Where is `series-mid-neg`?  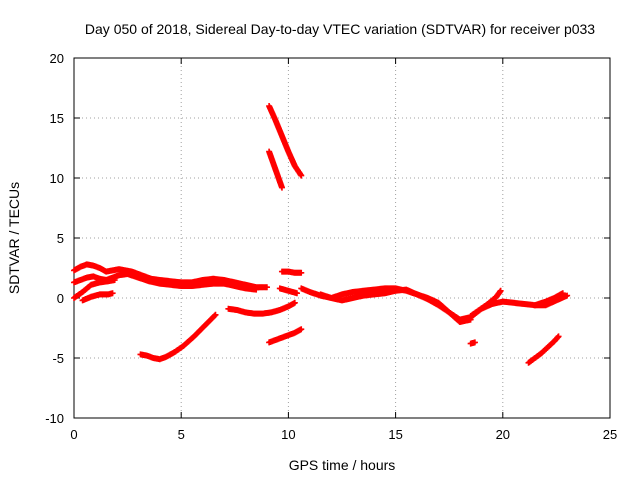
series-mid-neg is located at coordinates (285, 336).